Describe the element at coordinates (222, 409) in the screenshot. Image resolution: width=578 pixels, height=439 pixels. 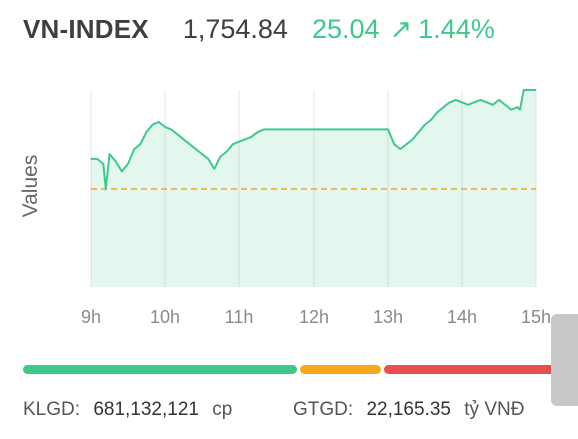
I see `klgd-unit: cp` at that location.